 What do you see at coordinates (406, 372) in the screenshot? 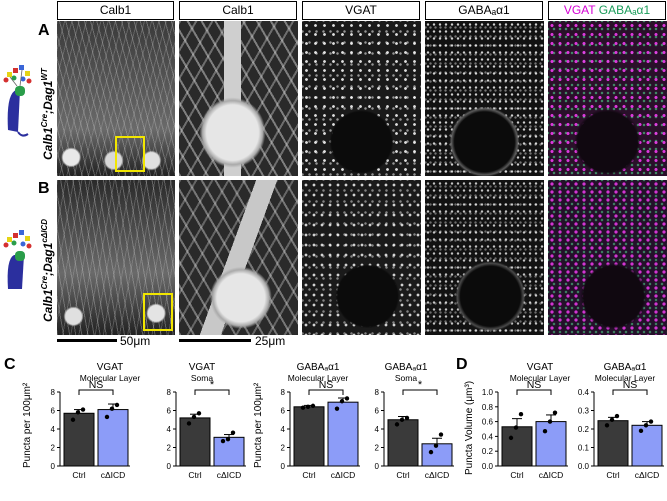
I see `chart-title-c4: GABAₐα1 Soma` at bounding box center [406, 372].